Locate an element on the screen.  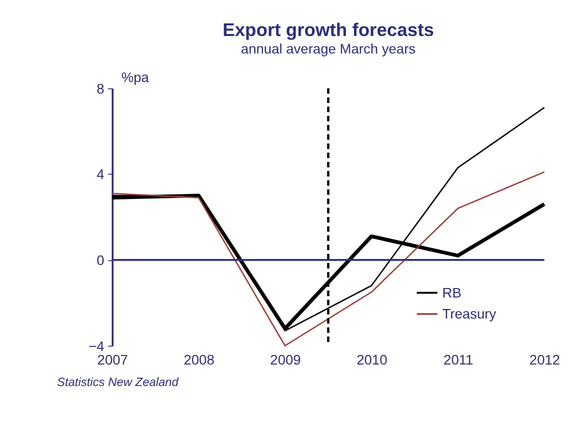
chart-subtitle: annual average March years is located at coordinates (328, 48).